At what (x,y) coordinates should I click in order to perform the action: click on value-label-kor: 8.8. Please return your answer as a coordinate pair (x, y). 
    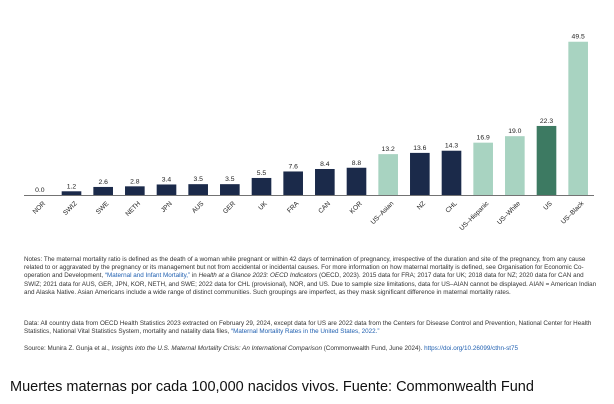
    Looking at the image, I should click on (357, 163).